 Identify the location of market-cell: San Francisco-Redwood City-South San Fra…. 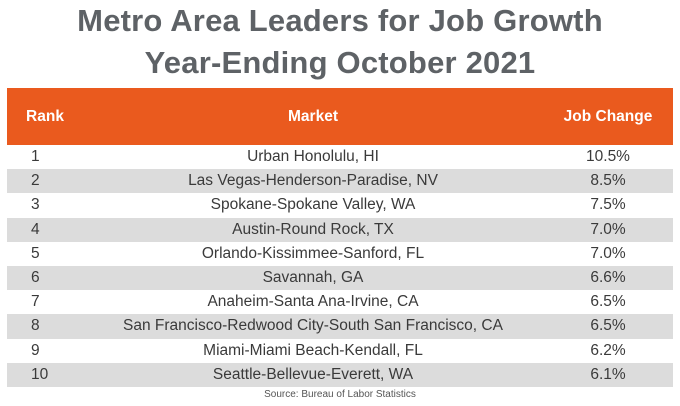
(313, 326).